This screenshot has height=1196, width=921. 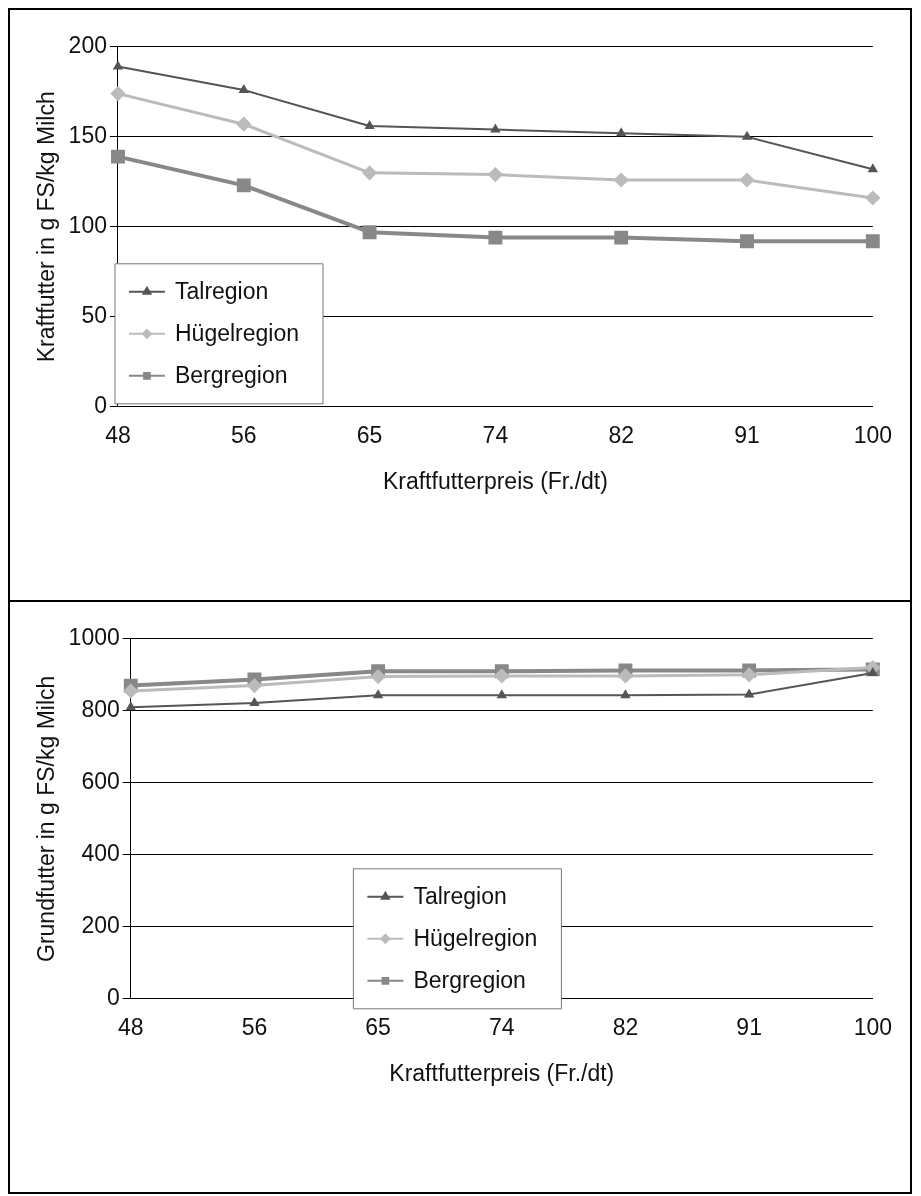 I want to click on y-tick-label: 50, so click(x=94, y=315).